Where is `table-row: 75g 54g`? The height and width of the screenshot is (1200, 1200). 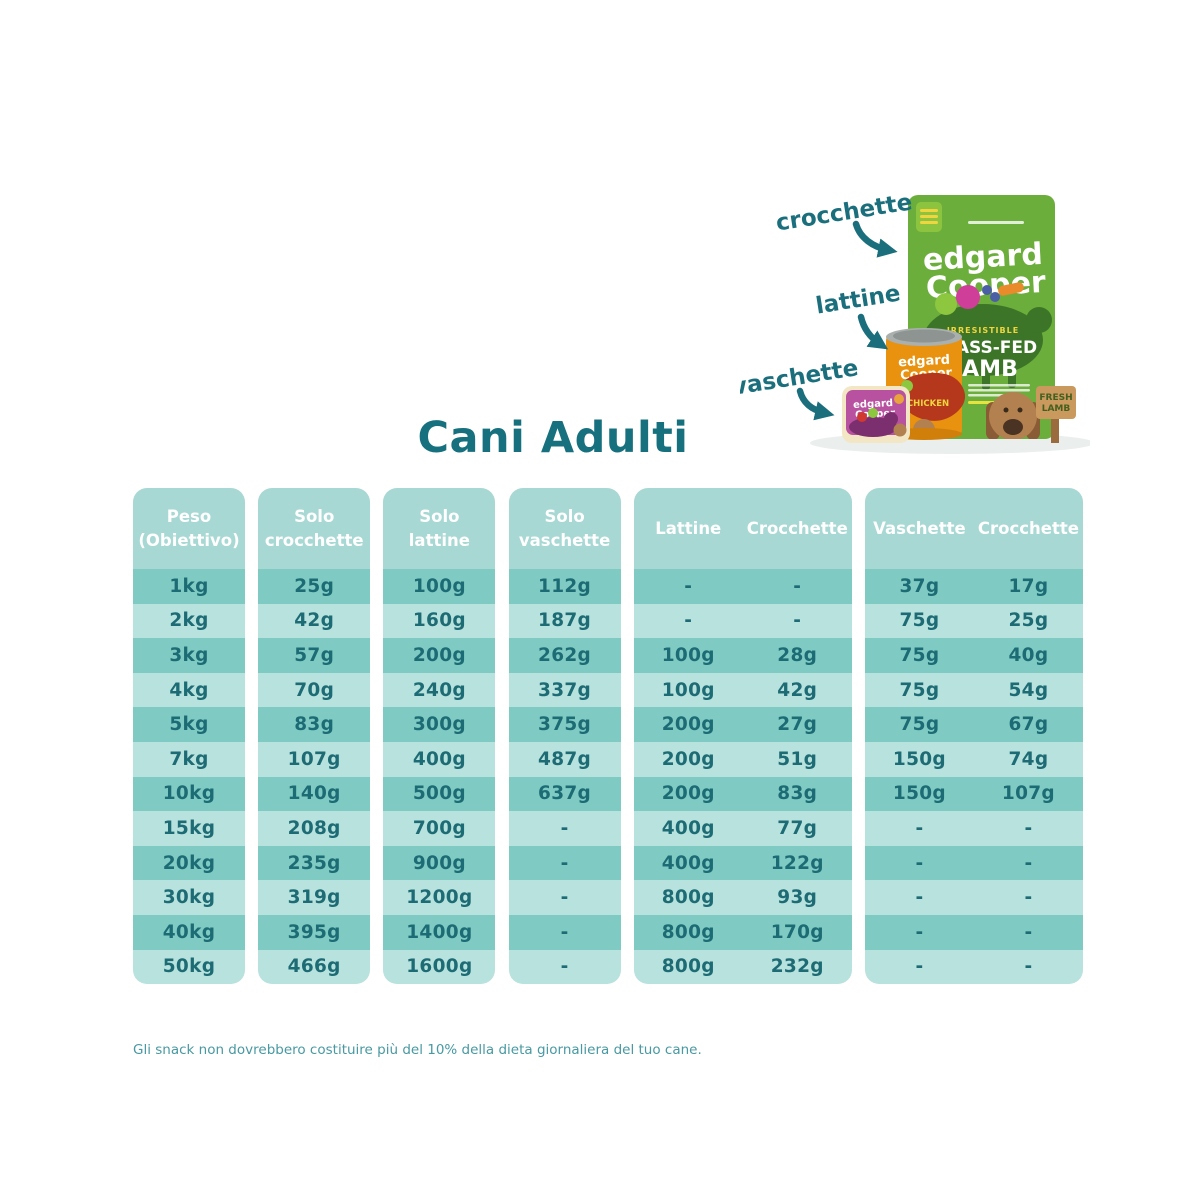
table-row: 75g 54g is located at coordinates (973, 690).